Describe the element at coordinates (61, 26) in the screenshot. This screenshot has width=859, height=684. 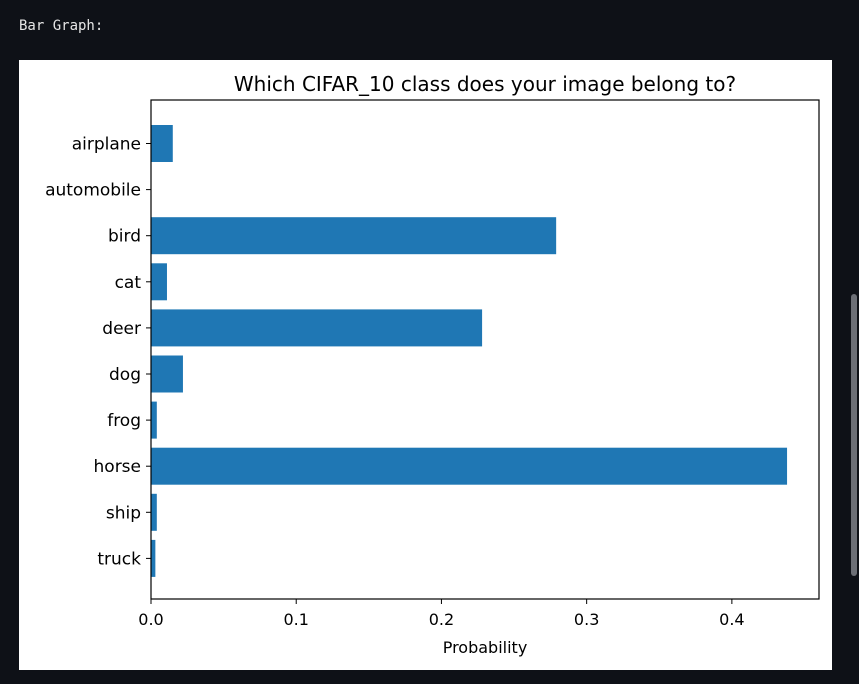
I see `output-label: Bar Graph:` at that location.